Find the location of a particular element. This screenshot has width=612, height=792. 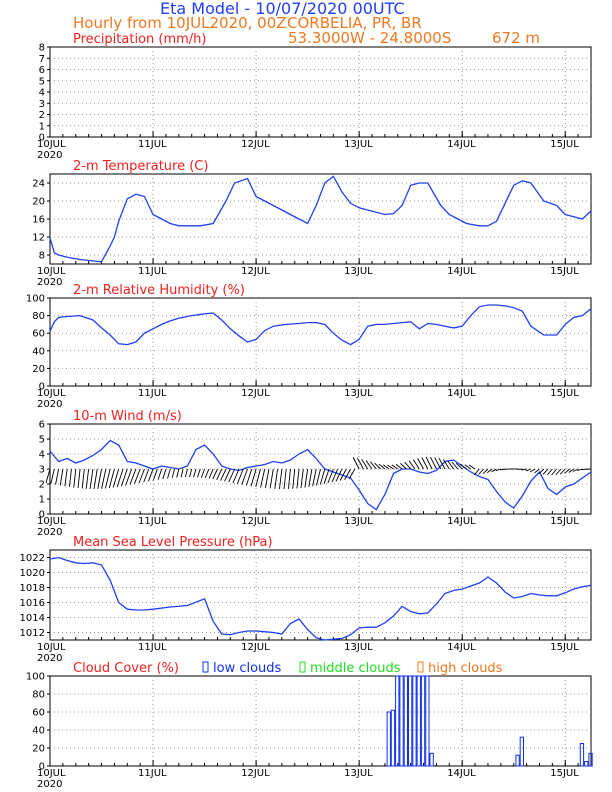

pressure-ytick-label: 1012 is located at coordinates (32, 633).